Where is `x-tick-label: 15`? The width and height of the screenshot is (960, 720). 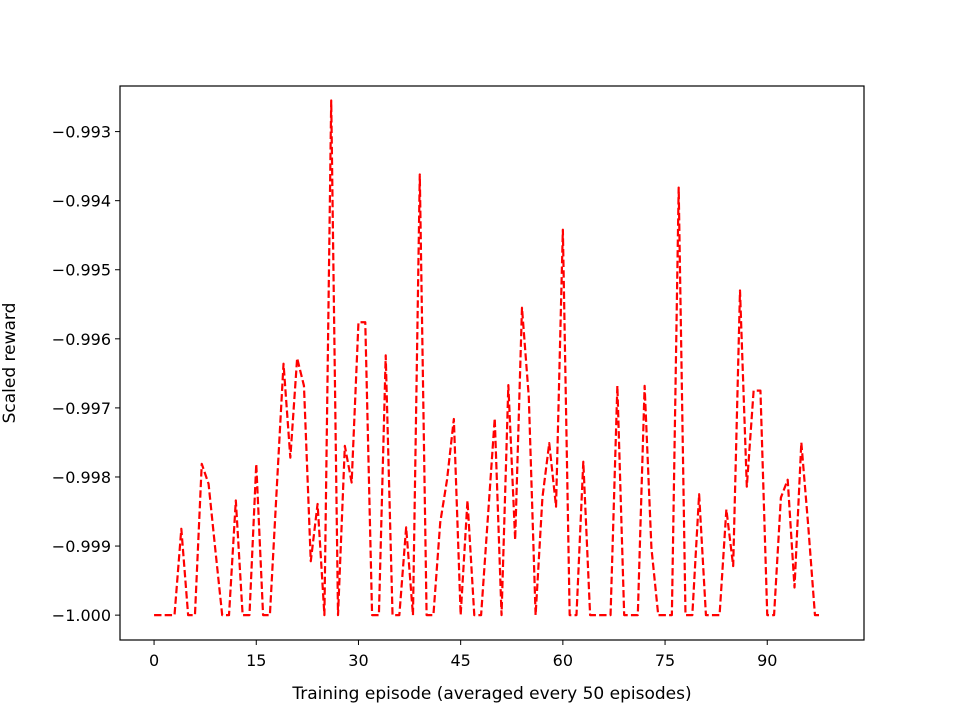
x-tick-label: 15 is located at coordinates (256, 660).